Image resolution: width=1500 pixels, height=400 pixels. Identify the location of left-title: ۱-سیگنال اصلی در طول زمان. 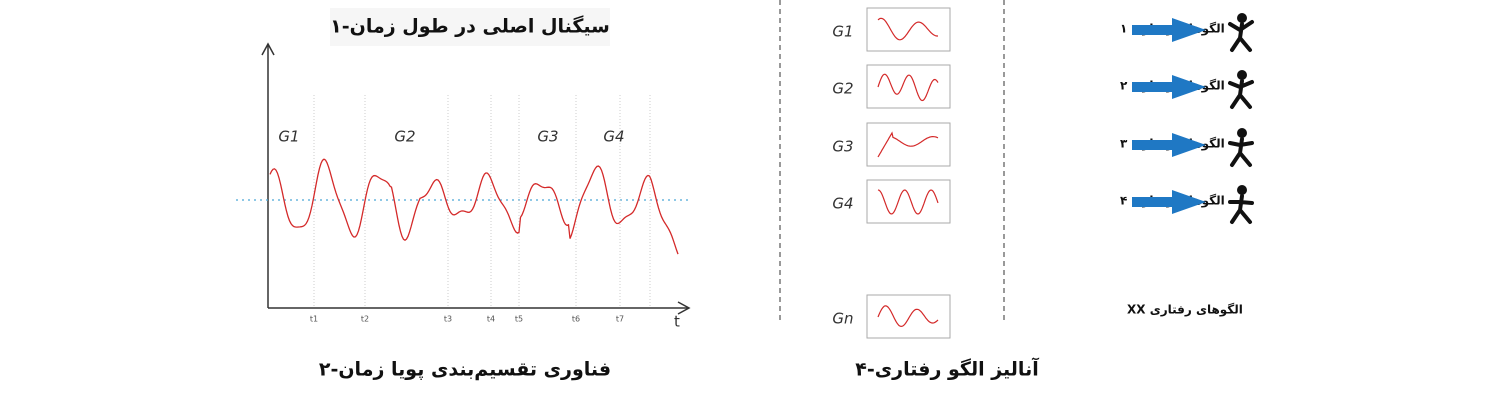
(470, 26).